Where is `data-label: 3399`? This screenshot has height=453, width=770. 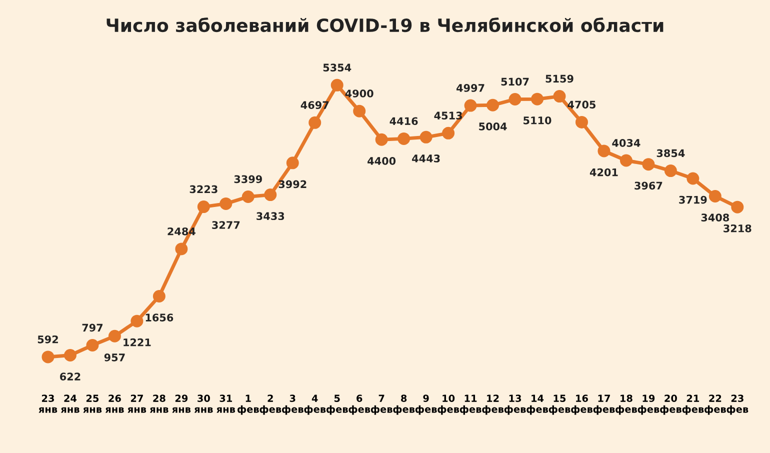 data-label: 3399 is located at coordinates (248, 179).